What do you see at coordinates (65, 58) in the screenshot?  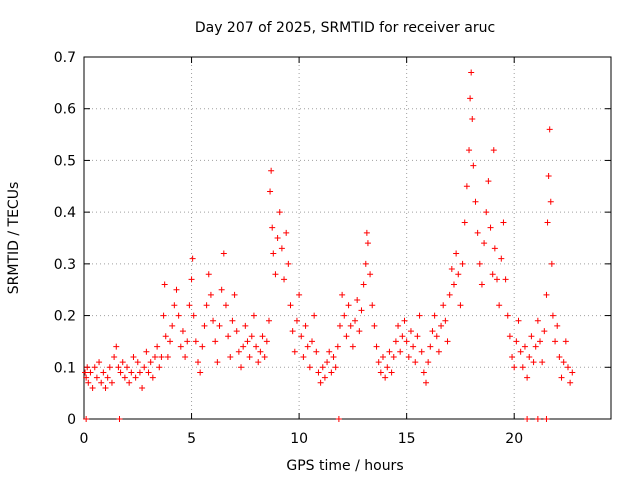 I see `y-tick-label: 0.7` at bounding box center [65, 58].